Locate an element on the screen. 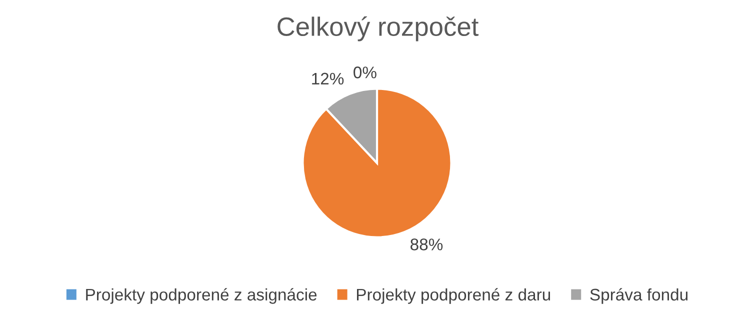  legend-label: Správa fondu is located at coordinates (639, 296).